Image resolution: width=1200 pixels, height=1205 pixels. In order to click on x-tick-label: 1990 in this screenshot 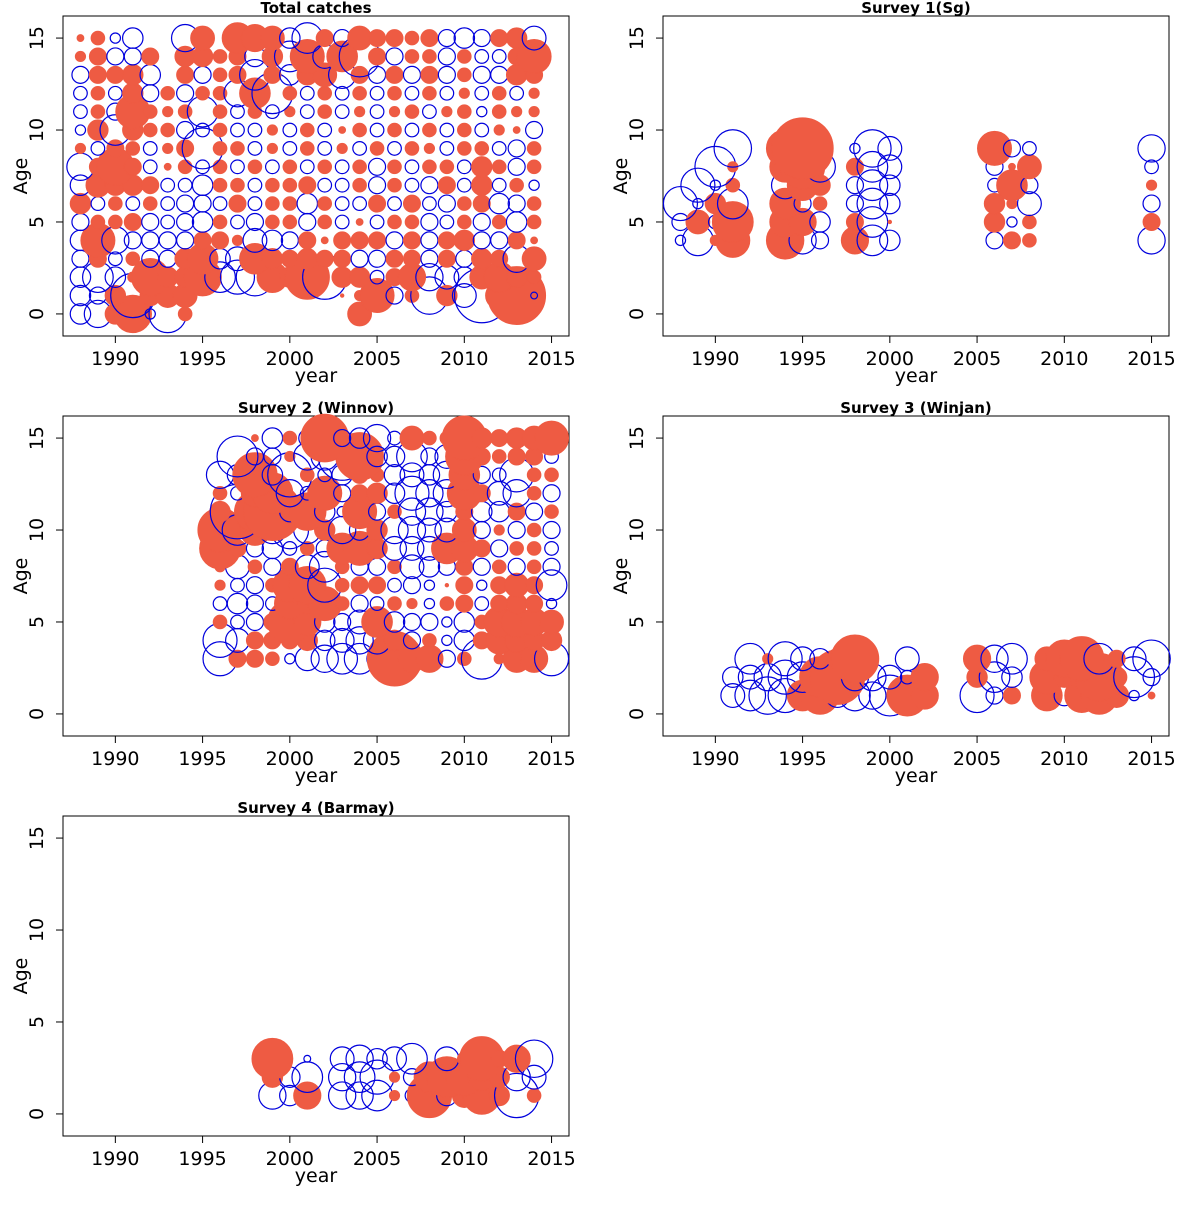, I will do `click(115, 1159)`.